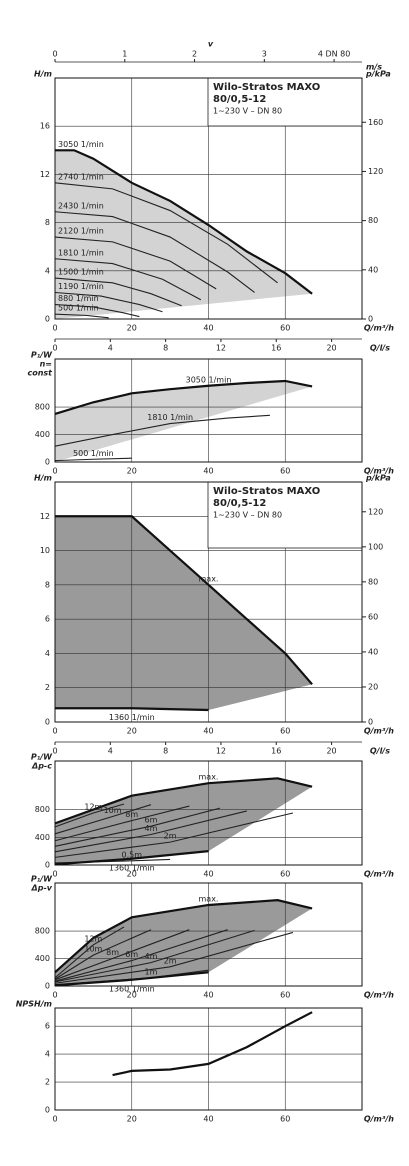 This screenshot has width=409, height=1166. I want to click on curve-label: 1500 1/min, so click(81, 272).